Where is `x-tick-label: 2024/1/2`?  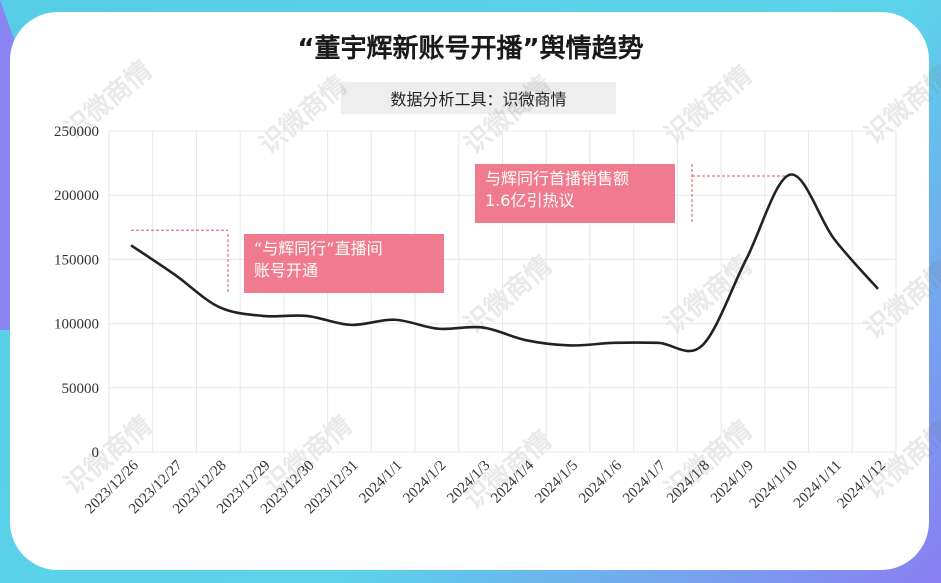 x-tick-label: 2024/1/2 is located at coordinates (424, 482).